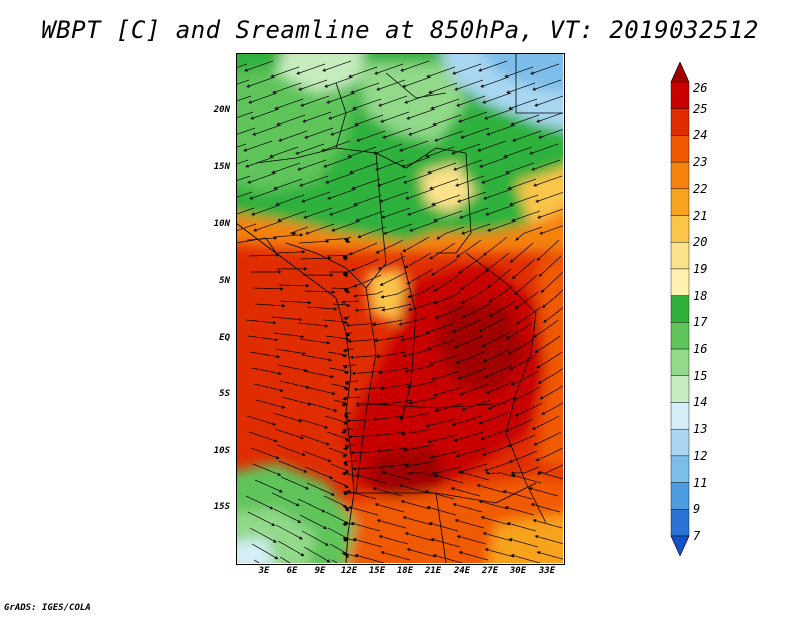 This screenshot has width=800, height=618. I want to click on colorbar-label: 21, so click(700, 215).